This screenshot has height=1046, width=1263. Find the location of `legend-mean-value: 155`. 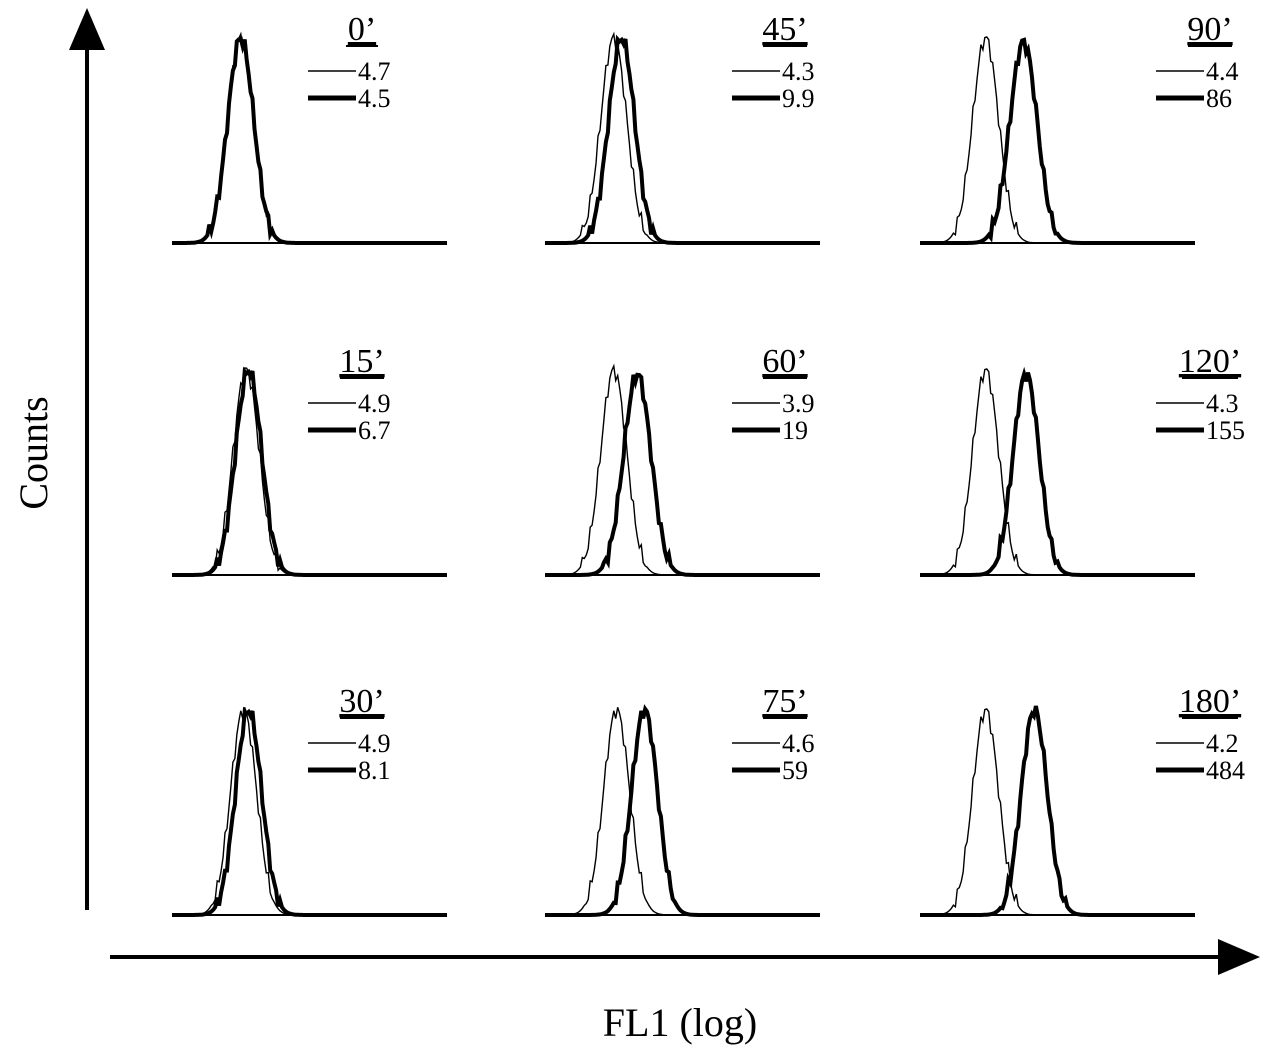

legend-mean-value: 155 is located at coordinates (1225, 430).